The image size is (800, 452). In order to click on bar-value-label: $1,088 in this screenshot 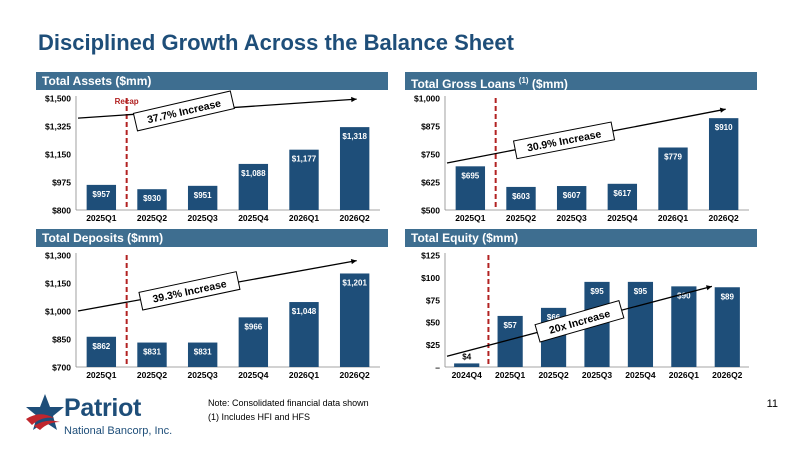, I will do `click(253, 173)`.